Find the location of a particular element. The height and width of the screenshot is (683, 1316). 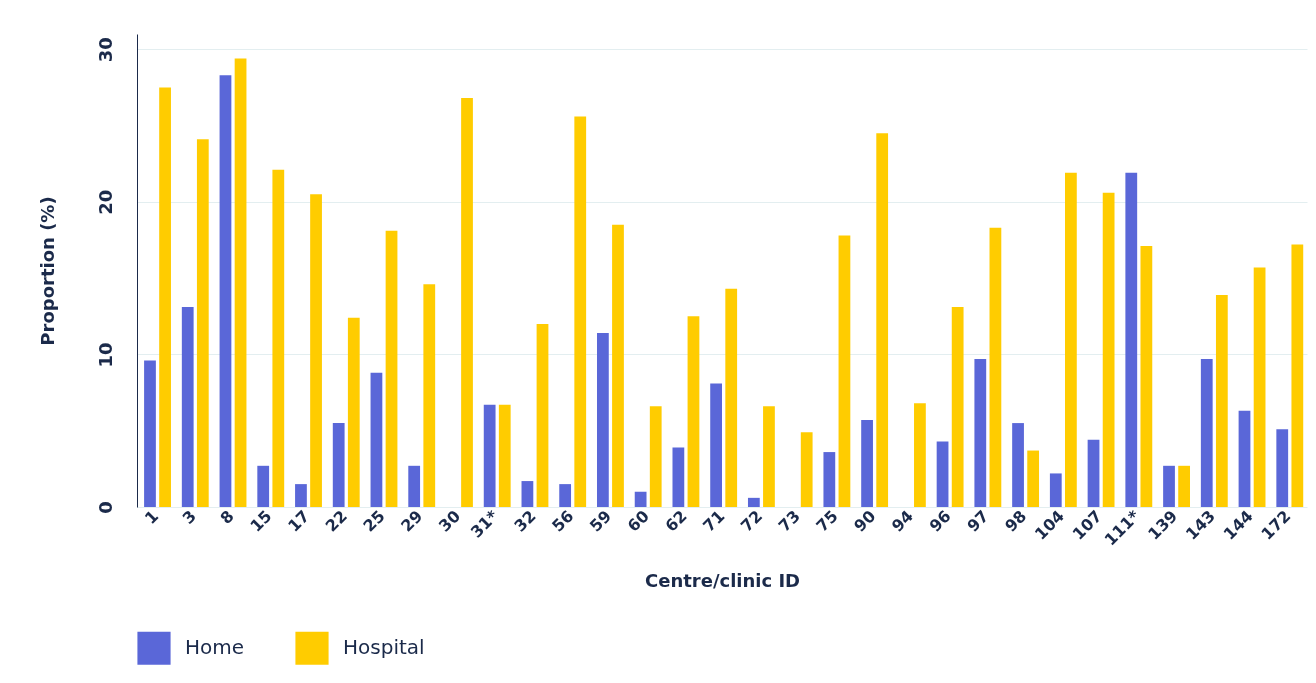

x-tick-label: 22 is located at coordinates (336, 521).